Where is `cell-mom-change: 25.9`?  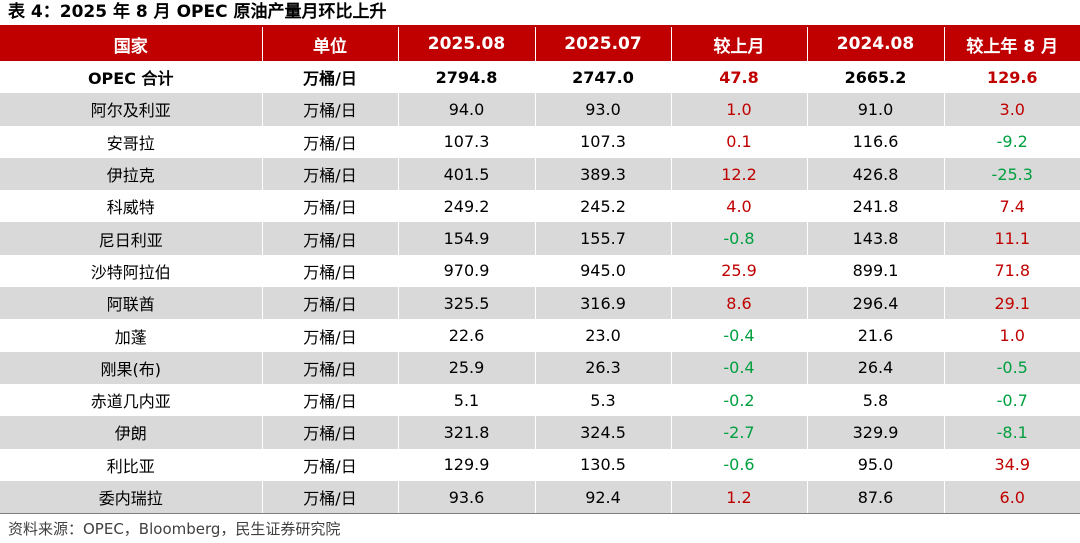
cell-mom-change: 25.9 is located at coordinates (738, 271).